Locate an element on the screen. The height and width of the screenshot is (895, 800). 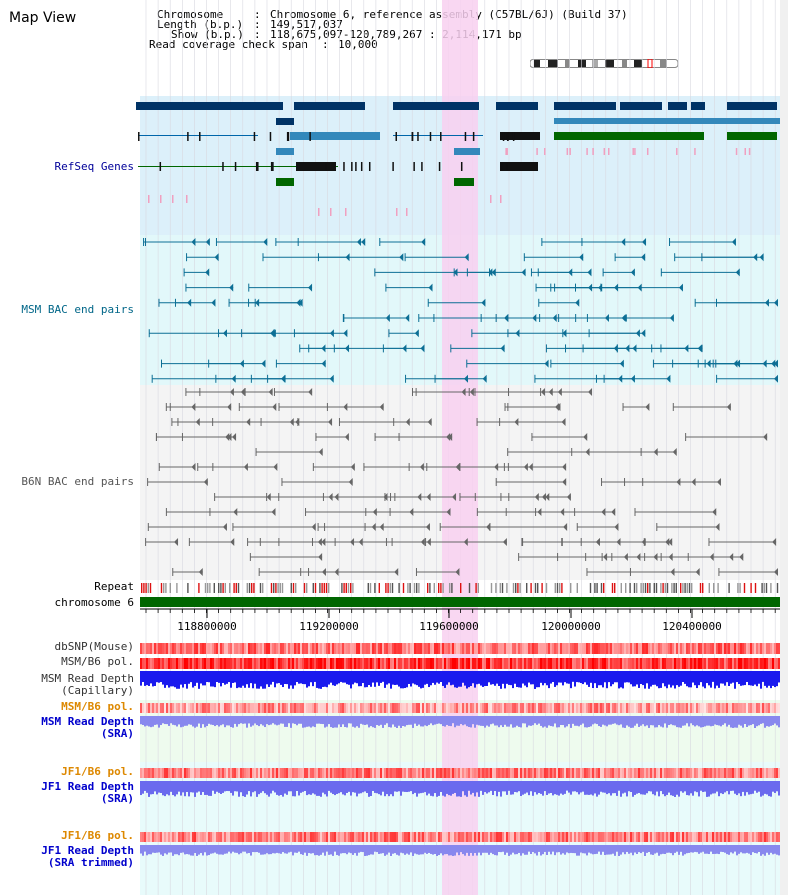
b6n-bac-label: B6N BAC end pairs is located at coordinates (77, 481).